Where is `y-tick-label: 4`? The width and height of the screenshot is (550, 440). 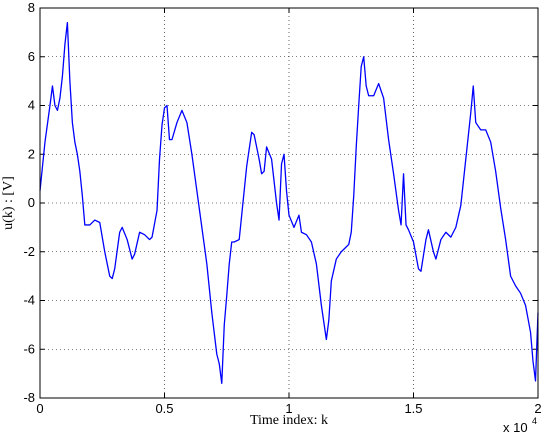
y-tick-label: 4 is located at coordinates (31, 105).